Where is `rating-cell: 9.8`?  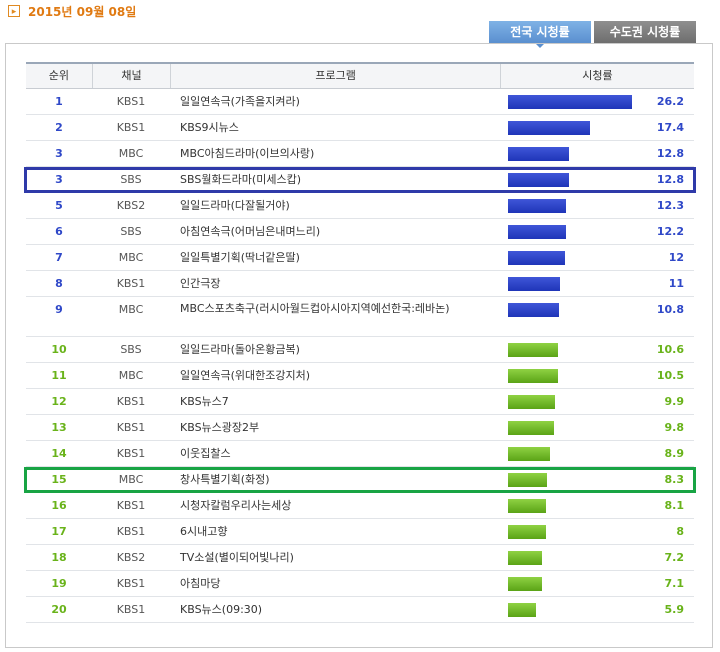 rating-cell: 9.8 is located at coordinates (597, 427).